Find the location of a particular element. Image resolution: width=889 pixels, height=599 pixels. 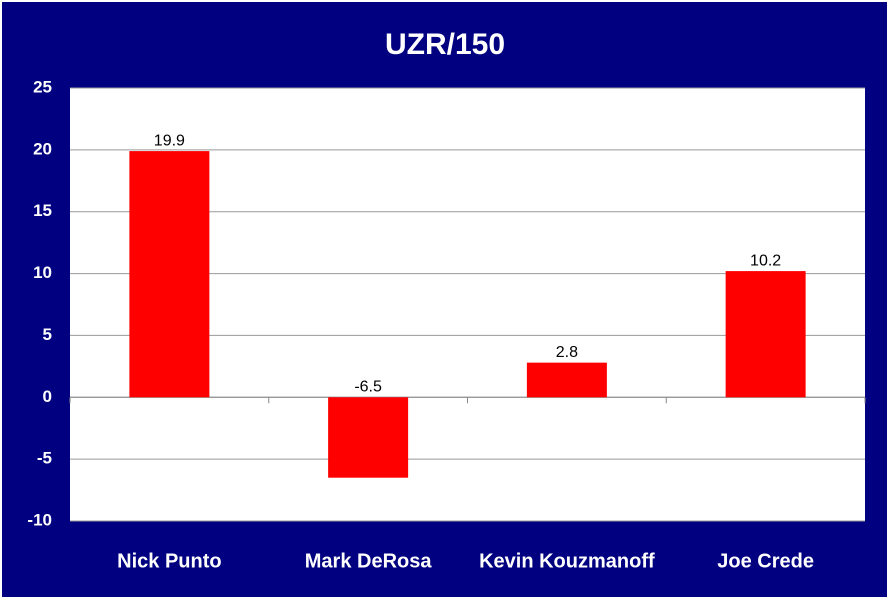

x-tick-label: Mark DeRosa is located at coordinates (369, 561).